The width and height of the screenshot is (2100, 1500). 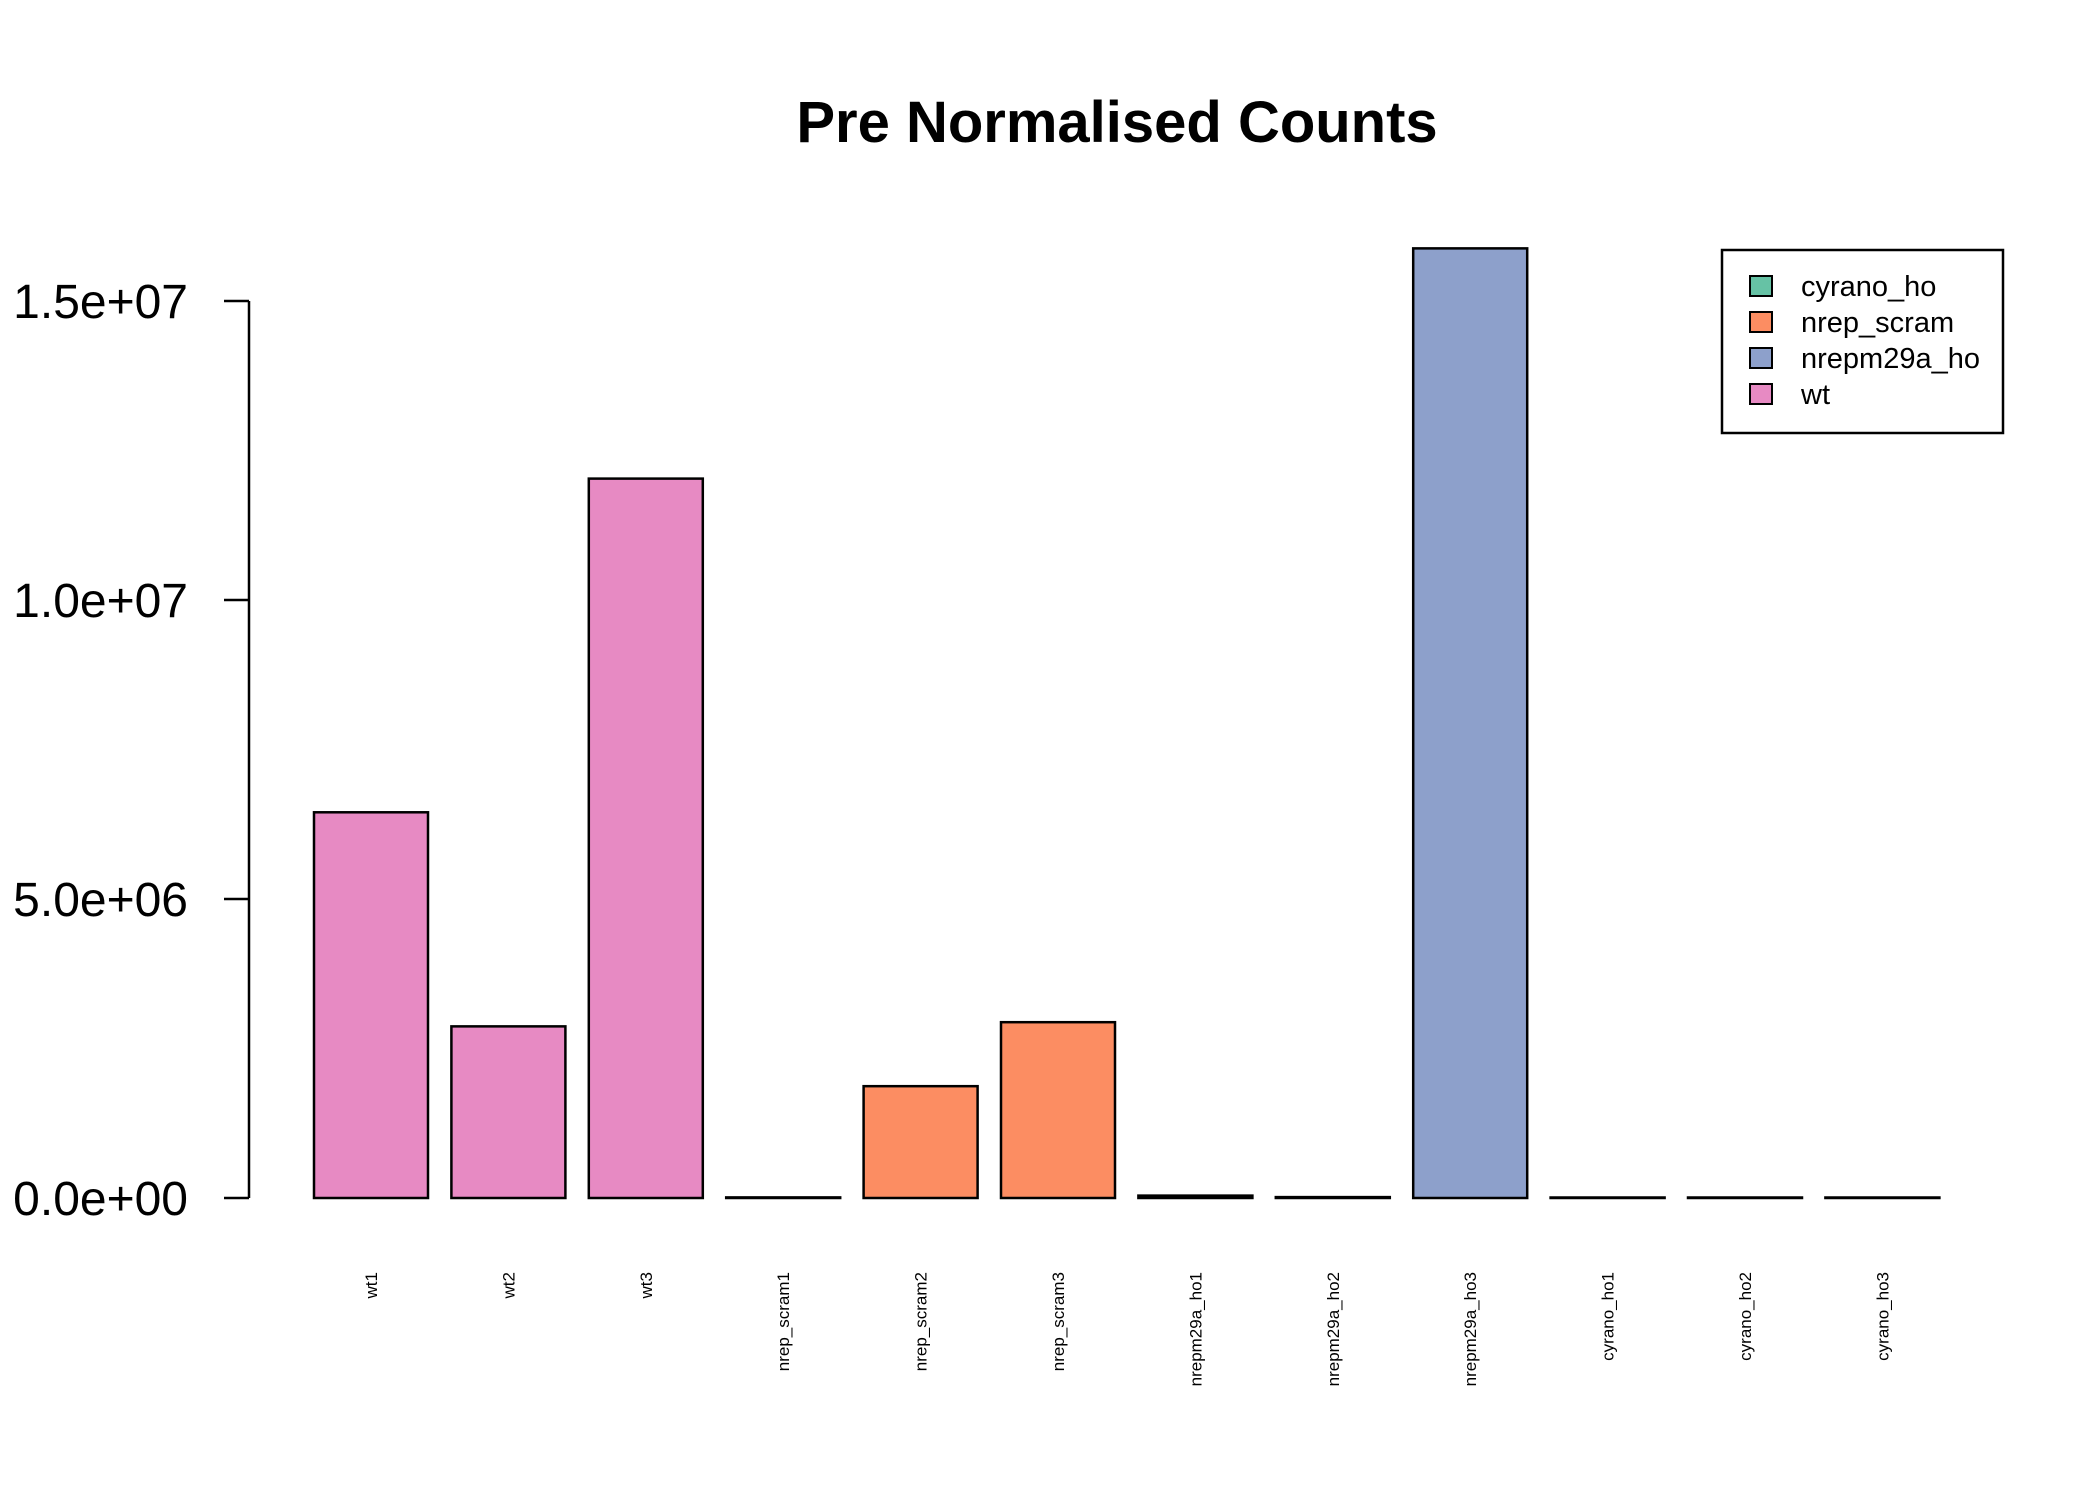 I want to click on x-tick-label: cyrano_ho1, so click(x=1608, y=1316).